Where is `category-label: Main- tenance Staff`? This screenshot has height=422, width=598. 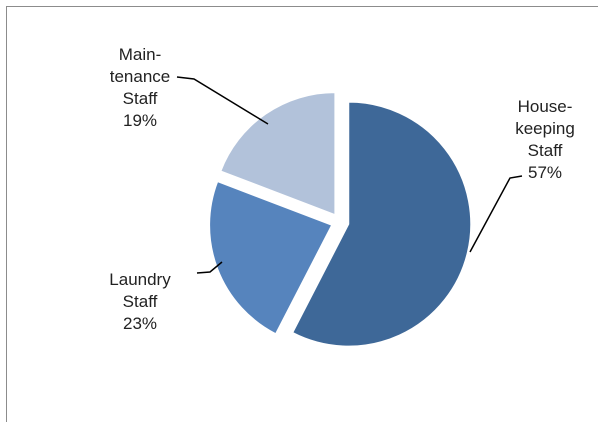 category-label: Main- tenance Staff is located at coordinates (140, 76).